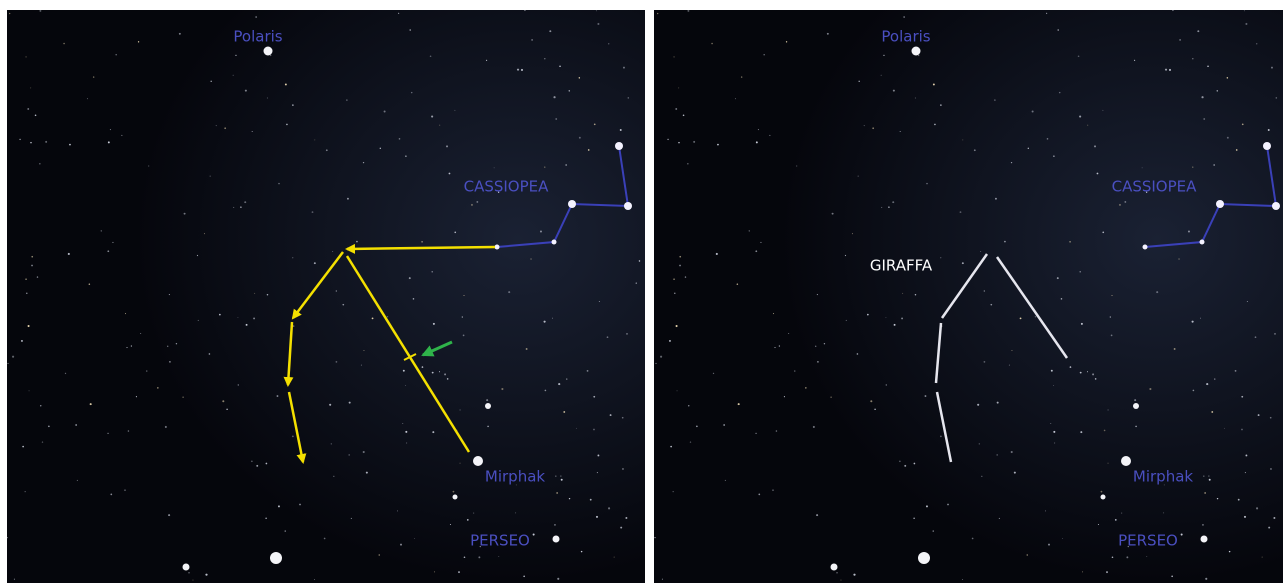 Image resolution: width=1283 pixels, height=583 pixels. I want to click on yellow-arrow, so click(297, 427).